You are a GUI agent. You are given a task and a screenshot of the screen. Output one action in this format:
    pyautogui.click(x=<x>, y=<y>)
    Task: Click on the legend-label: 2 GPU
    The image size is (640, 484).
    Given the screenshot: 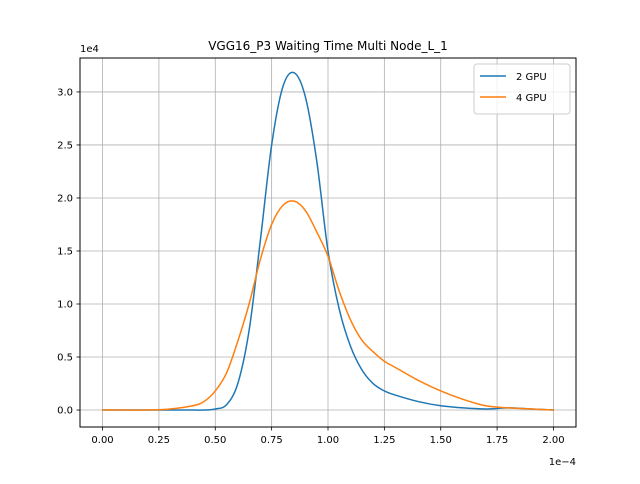 What is the action you would take?
    pyautogui.click(x=531, y=77)
    